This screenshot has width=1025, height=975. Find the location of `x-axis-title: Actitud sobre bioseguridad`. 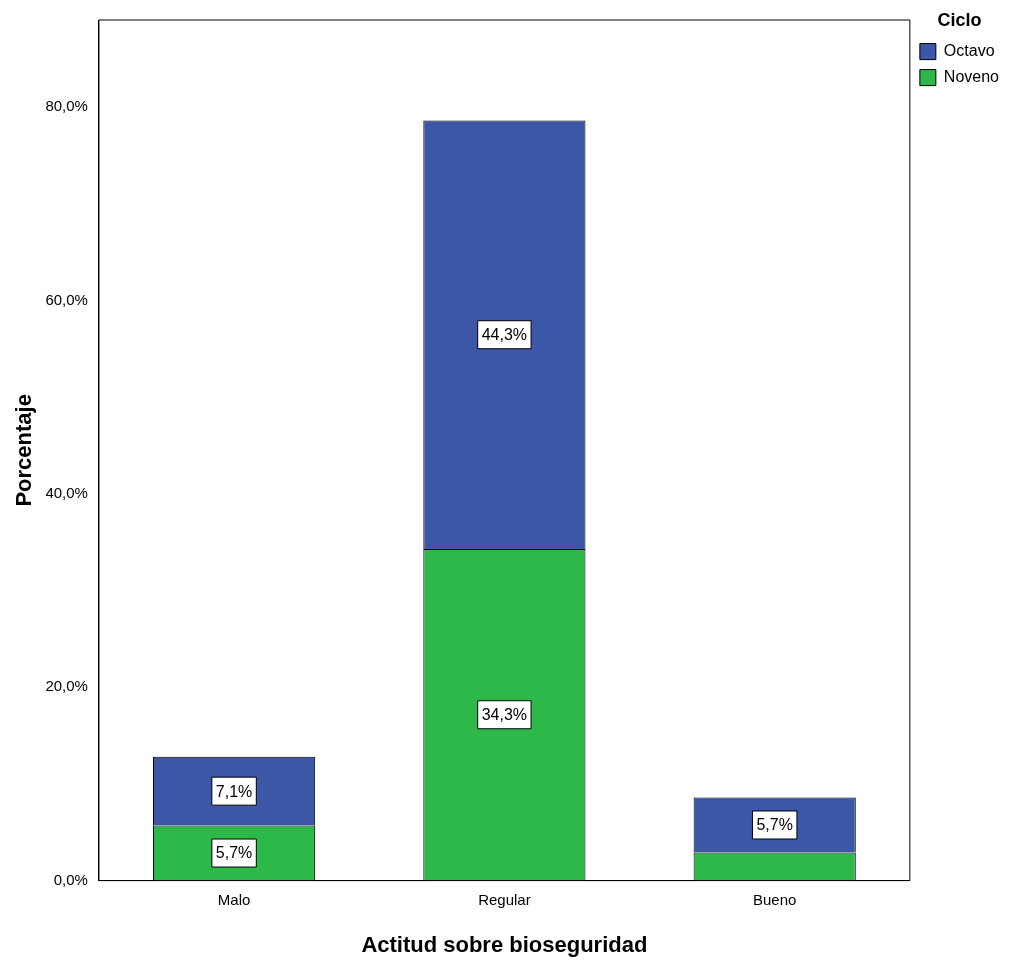

x-axis-title: Actitud sobre bioseguridad is located at coordinates (504, 944).